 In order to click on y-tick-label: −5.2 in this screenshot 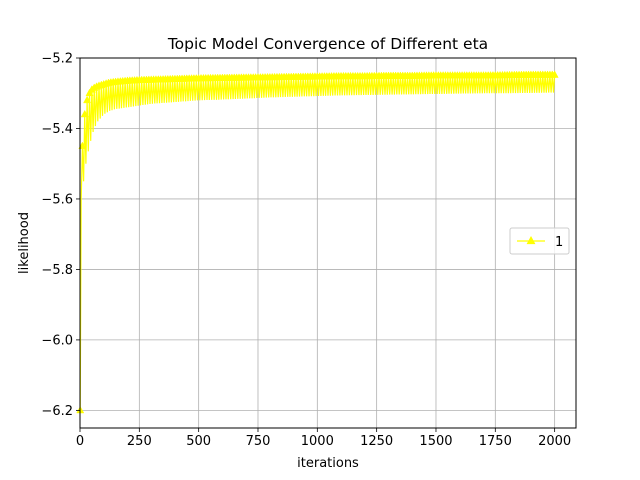, I will do `click(57, 59)`.